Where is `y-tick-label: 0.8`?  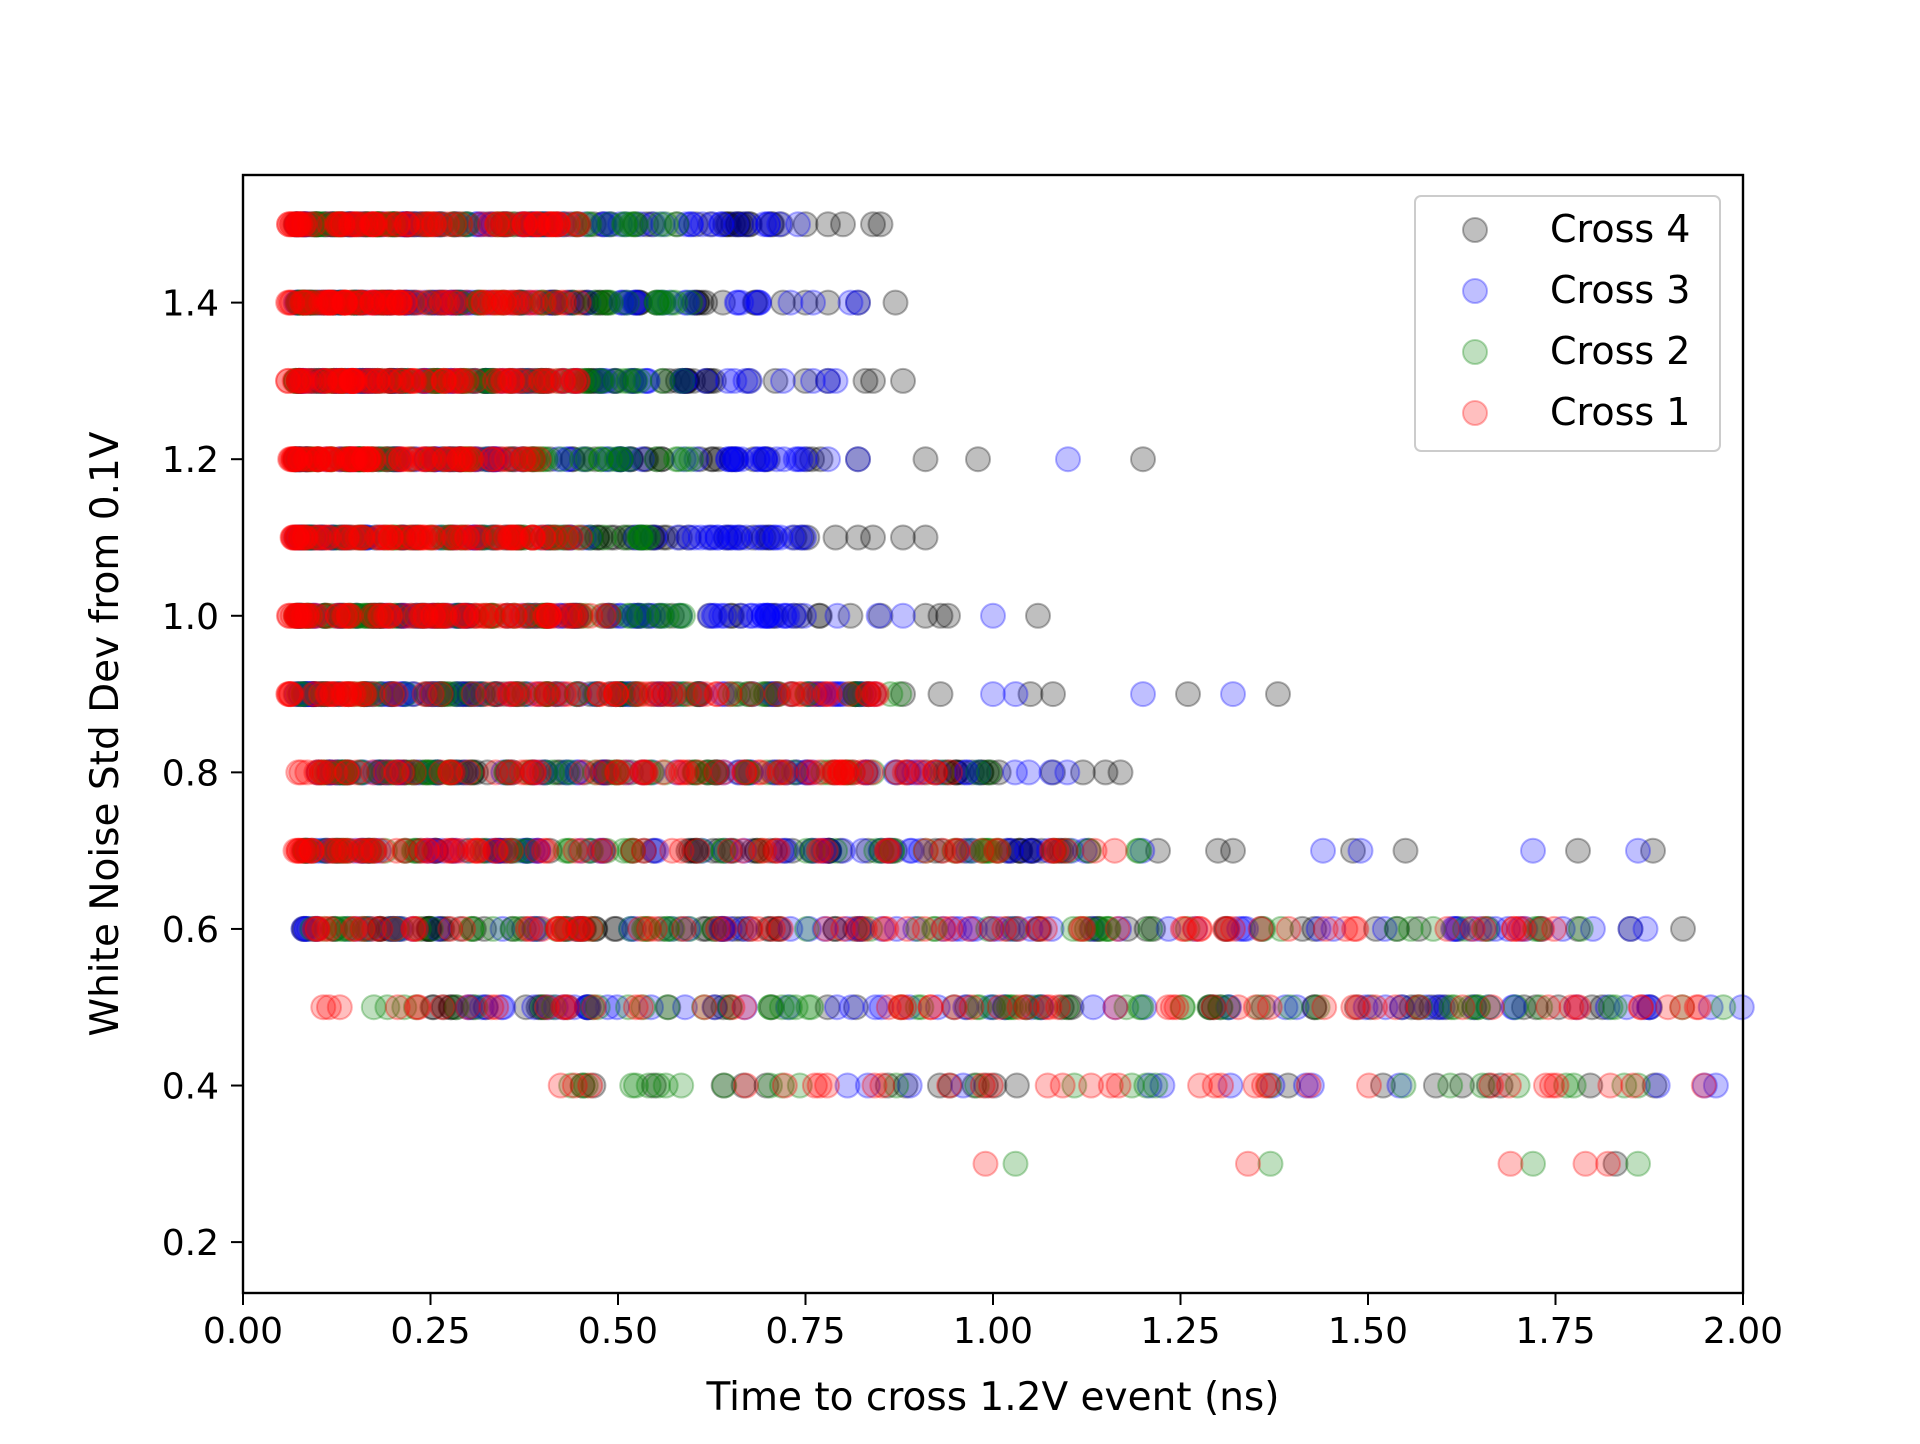 y-tick-label: 0.8 is located at coordinates (190, 773).